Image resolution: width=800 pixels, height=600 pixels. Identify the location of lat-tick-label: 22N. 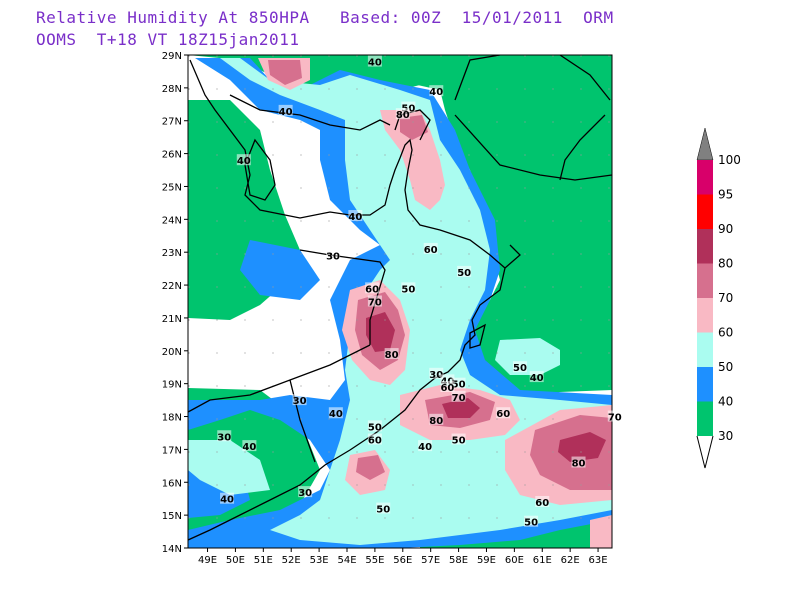
(172, 286).